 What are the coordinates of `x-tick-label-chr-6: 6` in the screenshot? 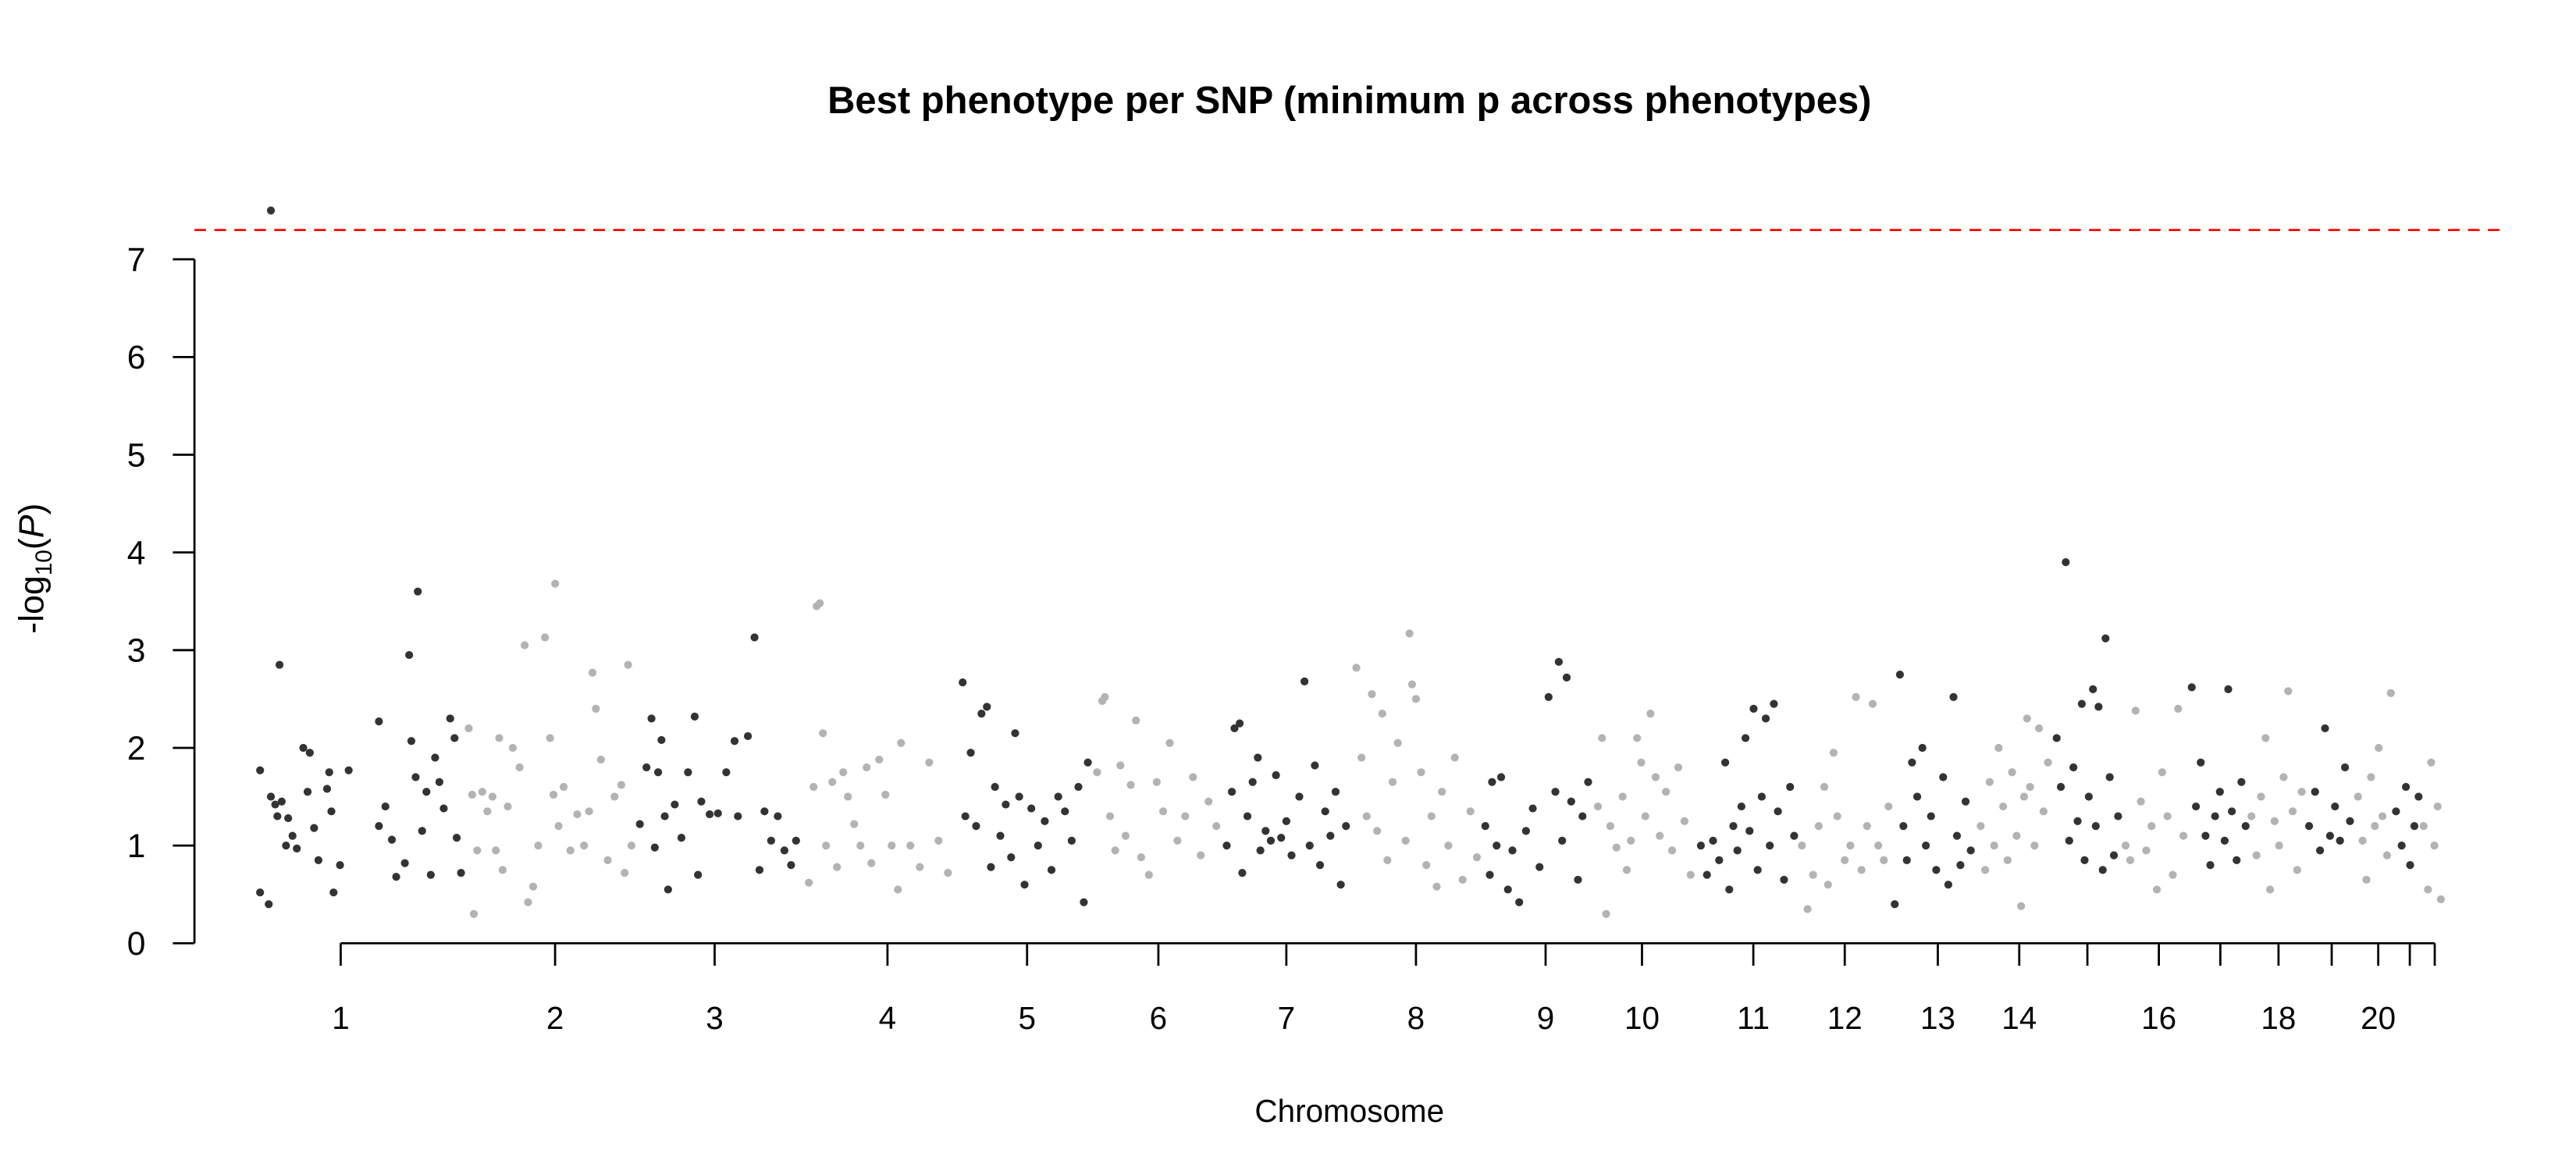 It's located at (1159, 1018).